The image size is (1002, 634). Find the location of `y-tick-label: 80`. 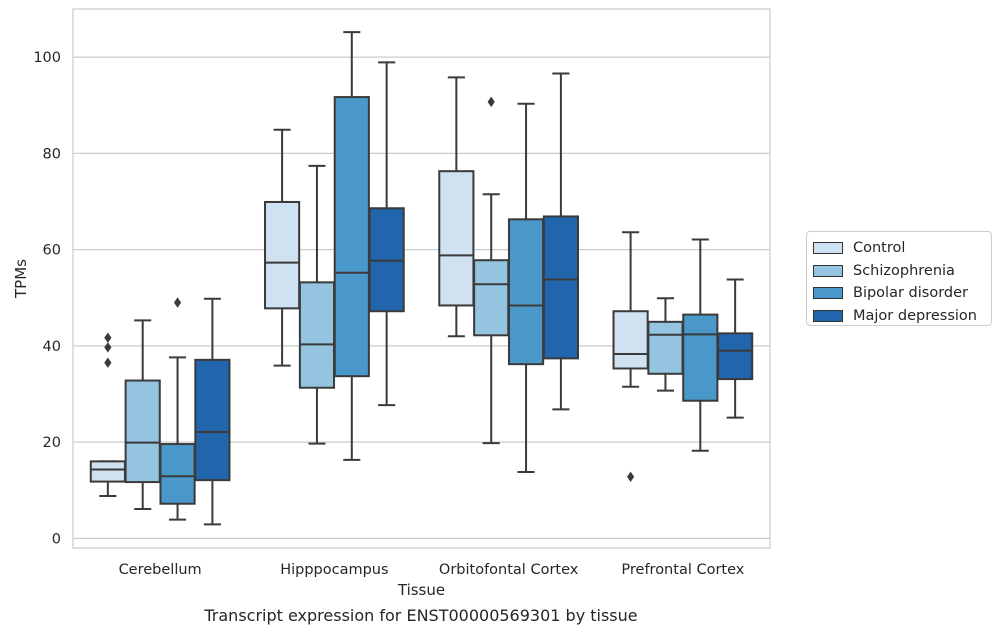

y-tick-label: 80 is located at coordinates (52, 154).